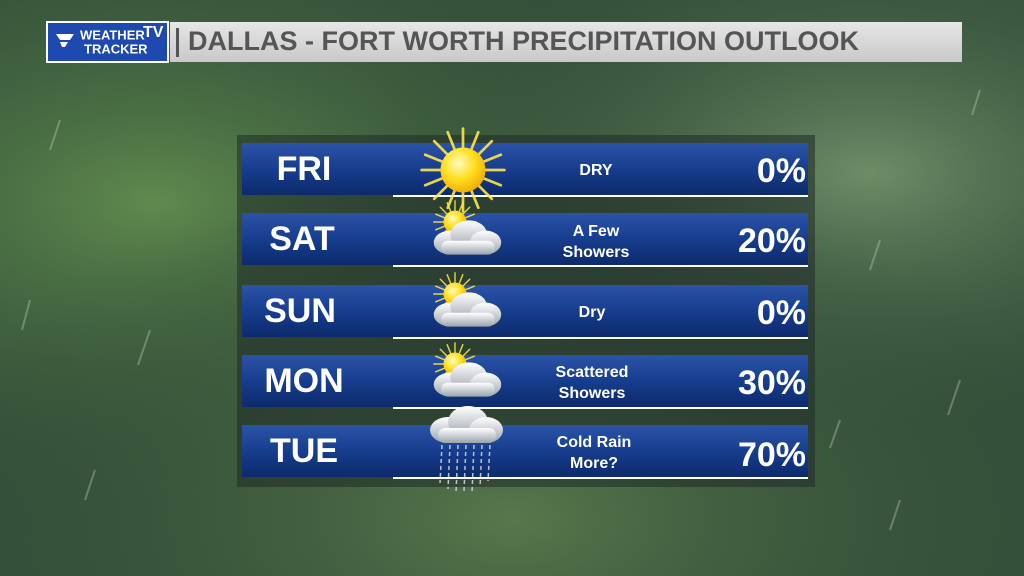 Image resolution: width=1024 pixels, height=576 pixels. Describe the element at coordinates (304, 169) in the screenshot. I see `day: FRI` at that location.